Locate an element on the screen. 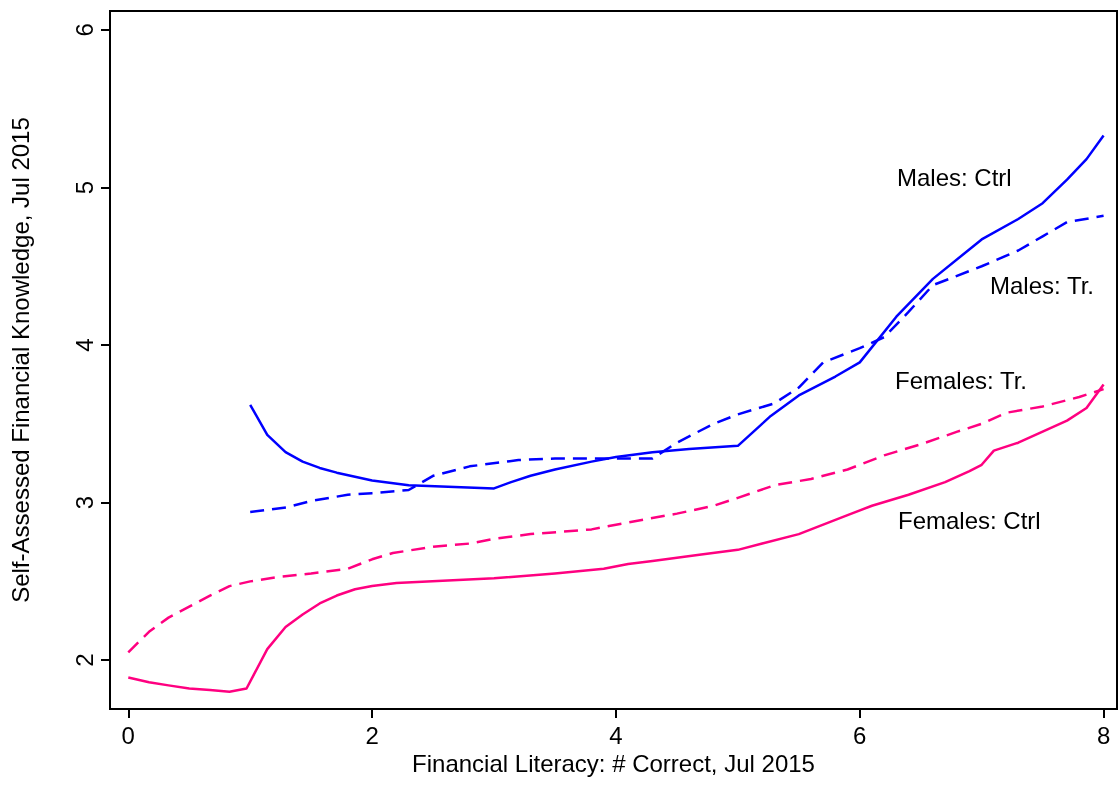 Image resolution: width=1120 pixels, height=787 pixels. y-tick-label: 4 is located at coordinates (84, 345).